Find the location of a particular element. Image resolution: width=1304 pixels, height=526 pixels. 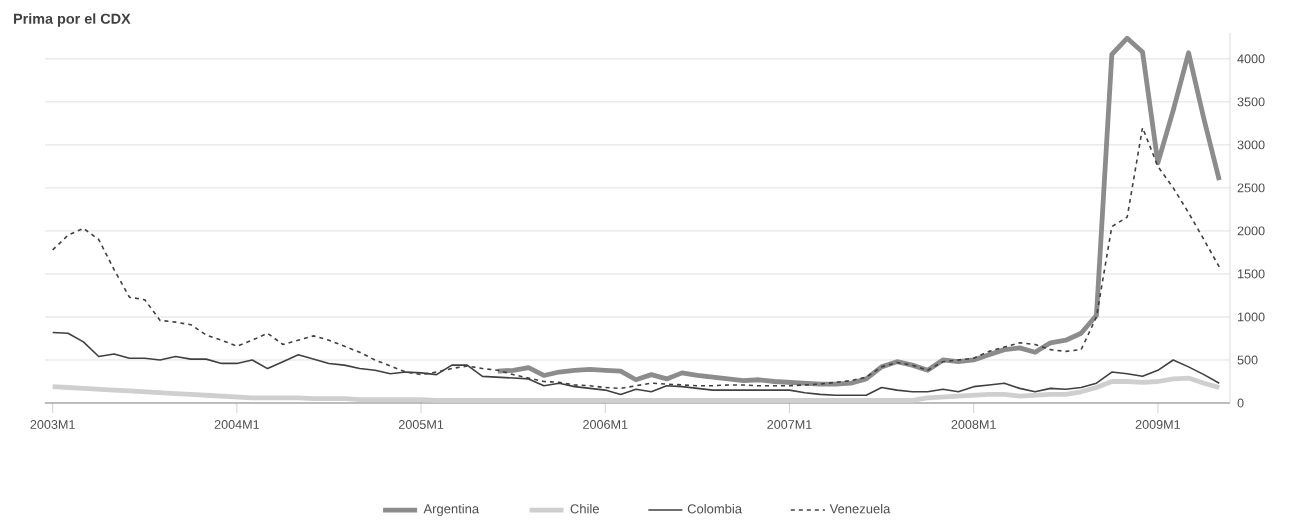

x-tick-label: 2007M1 is located at coordinates (789, 424).